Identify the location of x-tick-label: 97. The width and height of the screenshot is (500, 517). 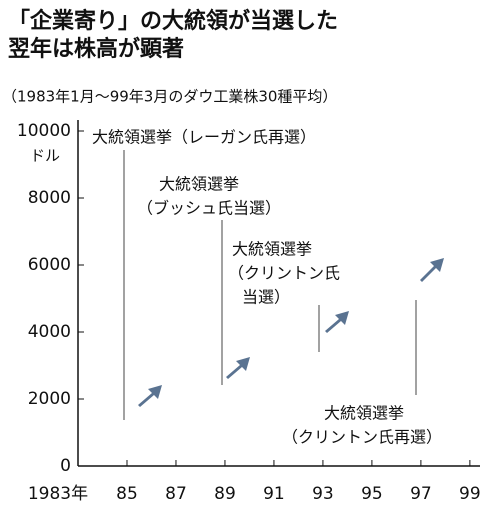
(421, 494).